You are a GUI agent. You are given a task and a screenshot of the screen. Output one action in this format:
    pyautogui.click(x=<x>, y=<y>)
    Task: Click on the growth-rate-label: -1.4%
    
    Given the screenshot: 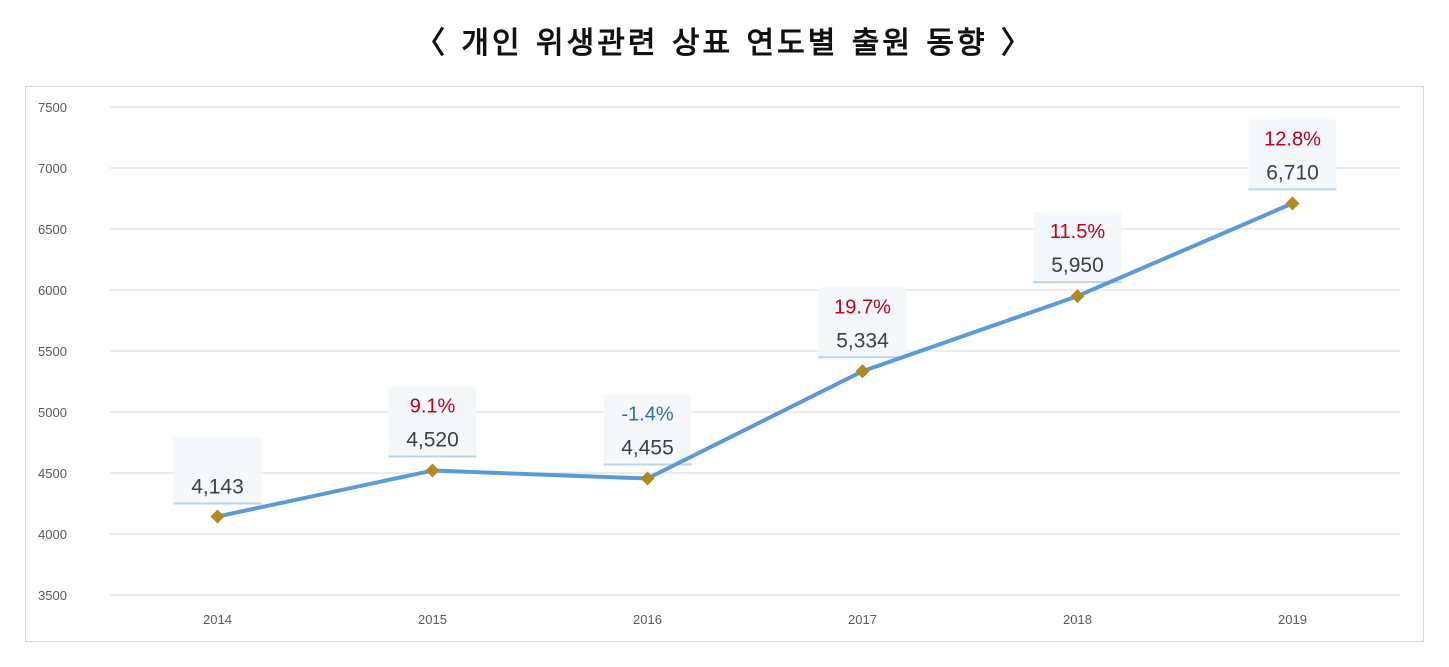 What is the action you would take?
    pyautogui.click(x=647, y=414)
    